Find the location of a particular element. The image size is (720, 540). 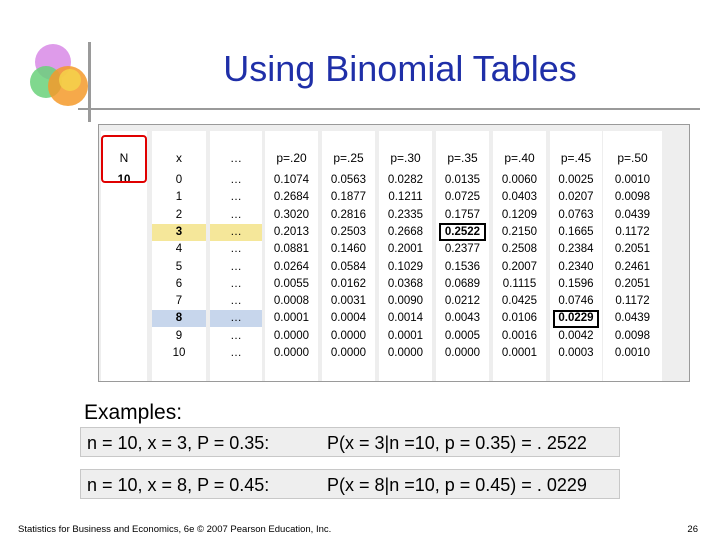

probability-cell: 0.3020 is located at coordinates (291, 214).